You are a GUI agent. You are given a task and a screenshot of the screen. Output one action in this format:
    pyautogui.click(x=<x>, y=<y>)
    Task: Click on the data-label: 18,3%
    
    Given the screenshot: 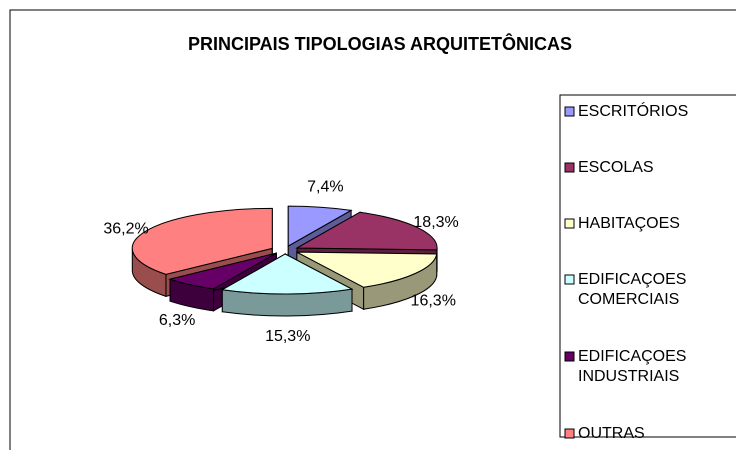 What is the action you would take?
    pyautogui.click(x=435, y=222)
    